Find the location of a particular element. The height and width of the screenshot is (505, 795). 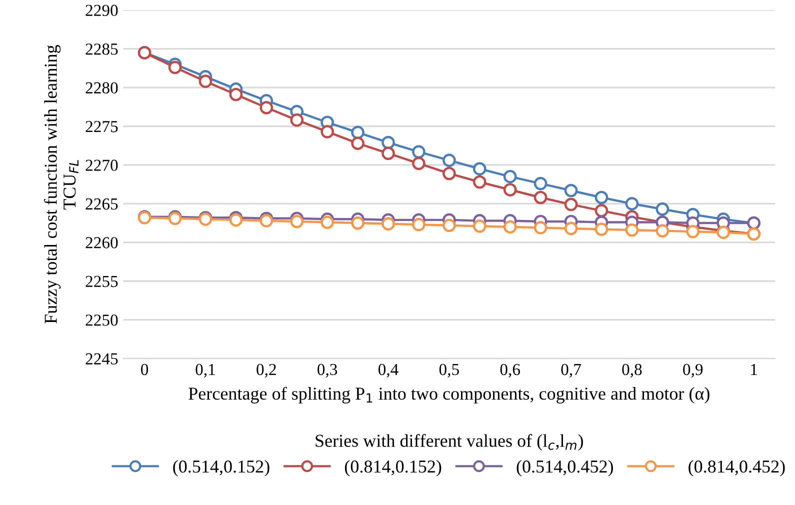

legend-label: (0.814,0.452) is located at coordinates (736, 468).